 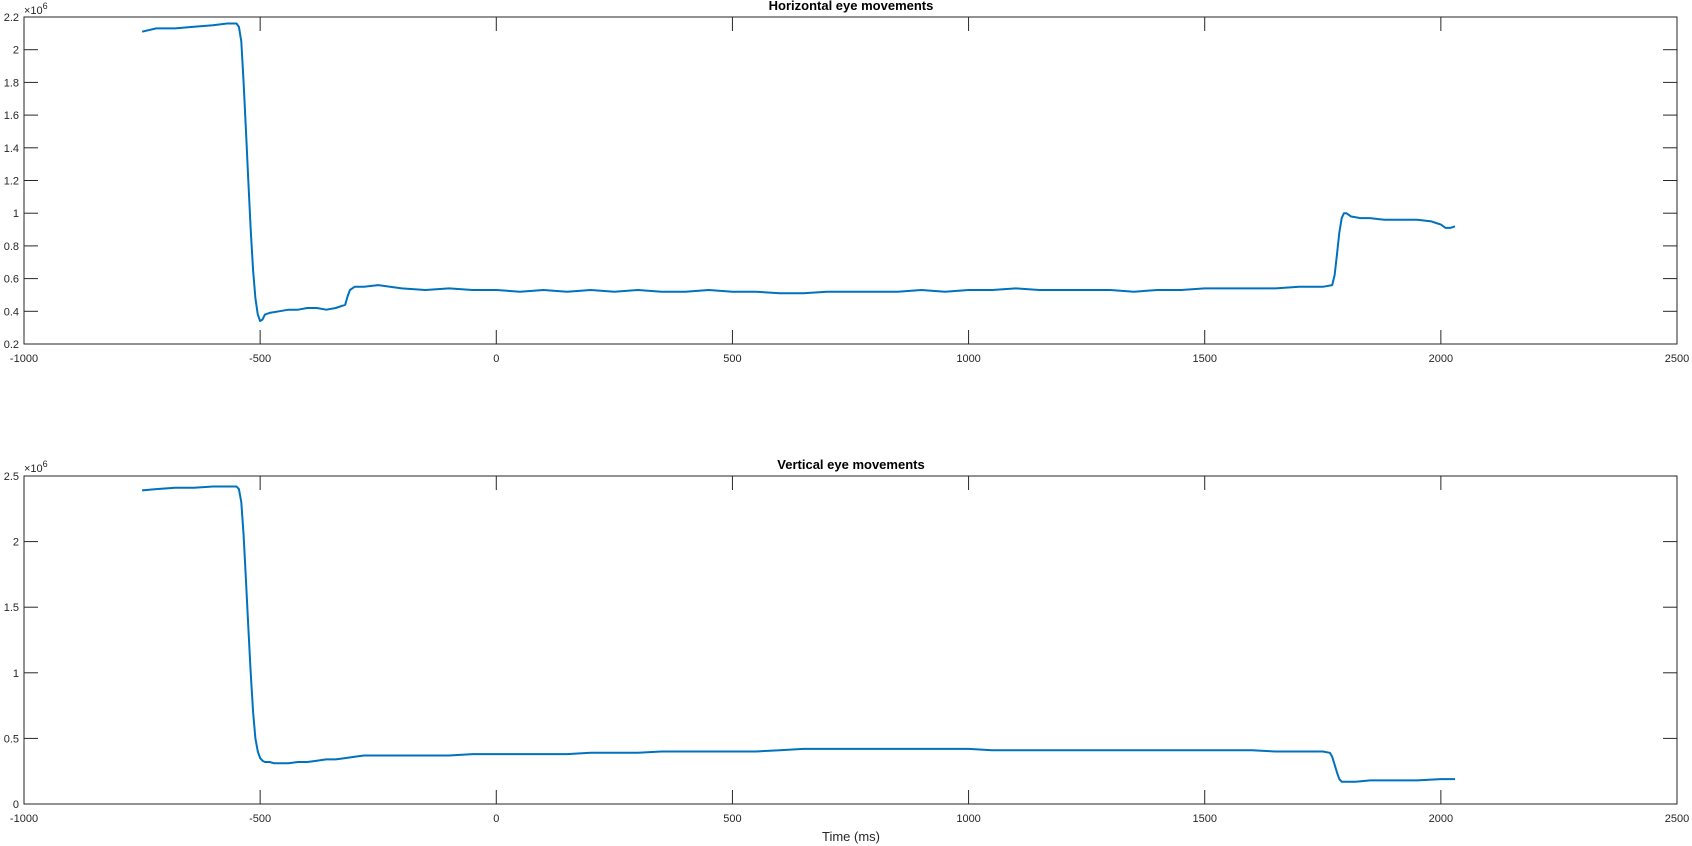 I want to click on y-tick-label: 2.2, so click(x=11, y=18).